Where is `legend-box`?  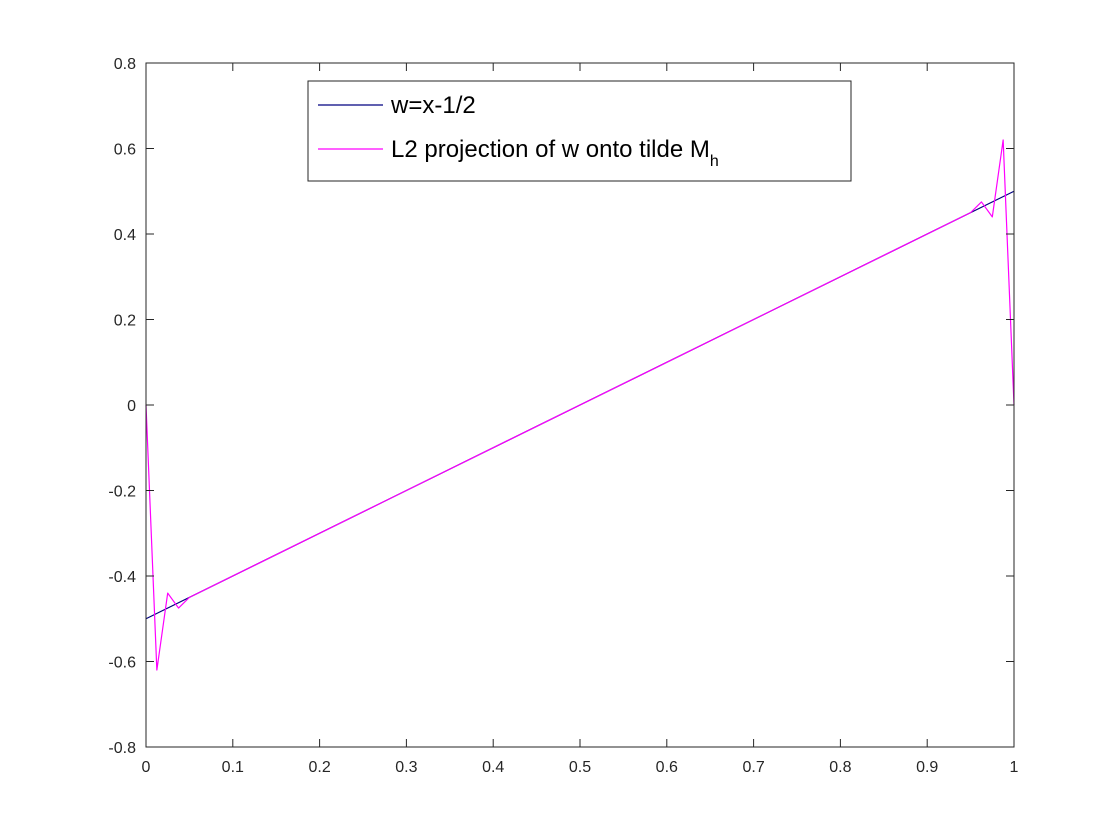
legend-box is located at coordinates (579, 131).